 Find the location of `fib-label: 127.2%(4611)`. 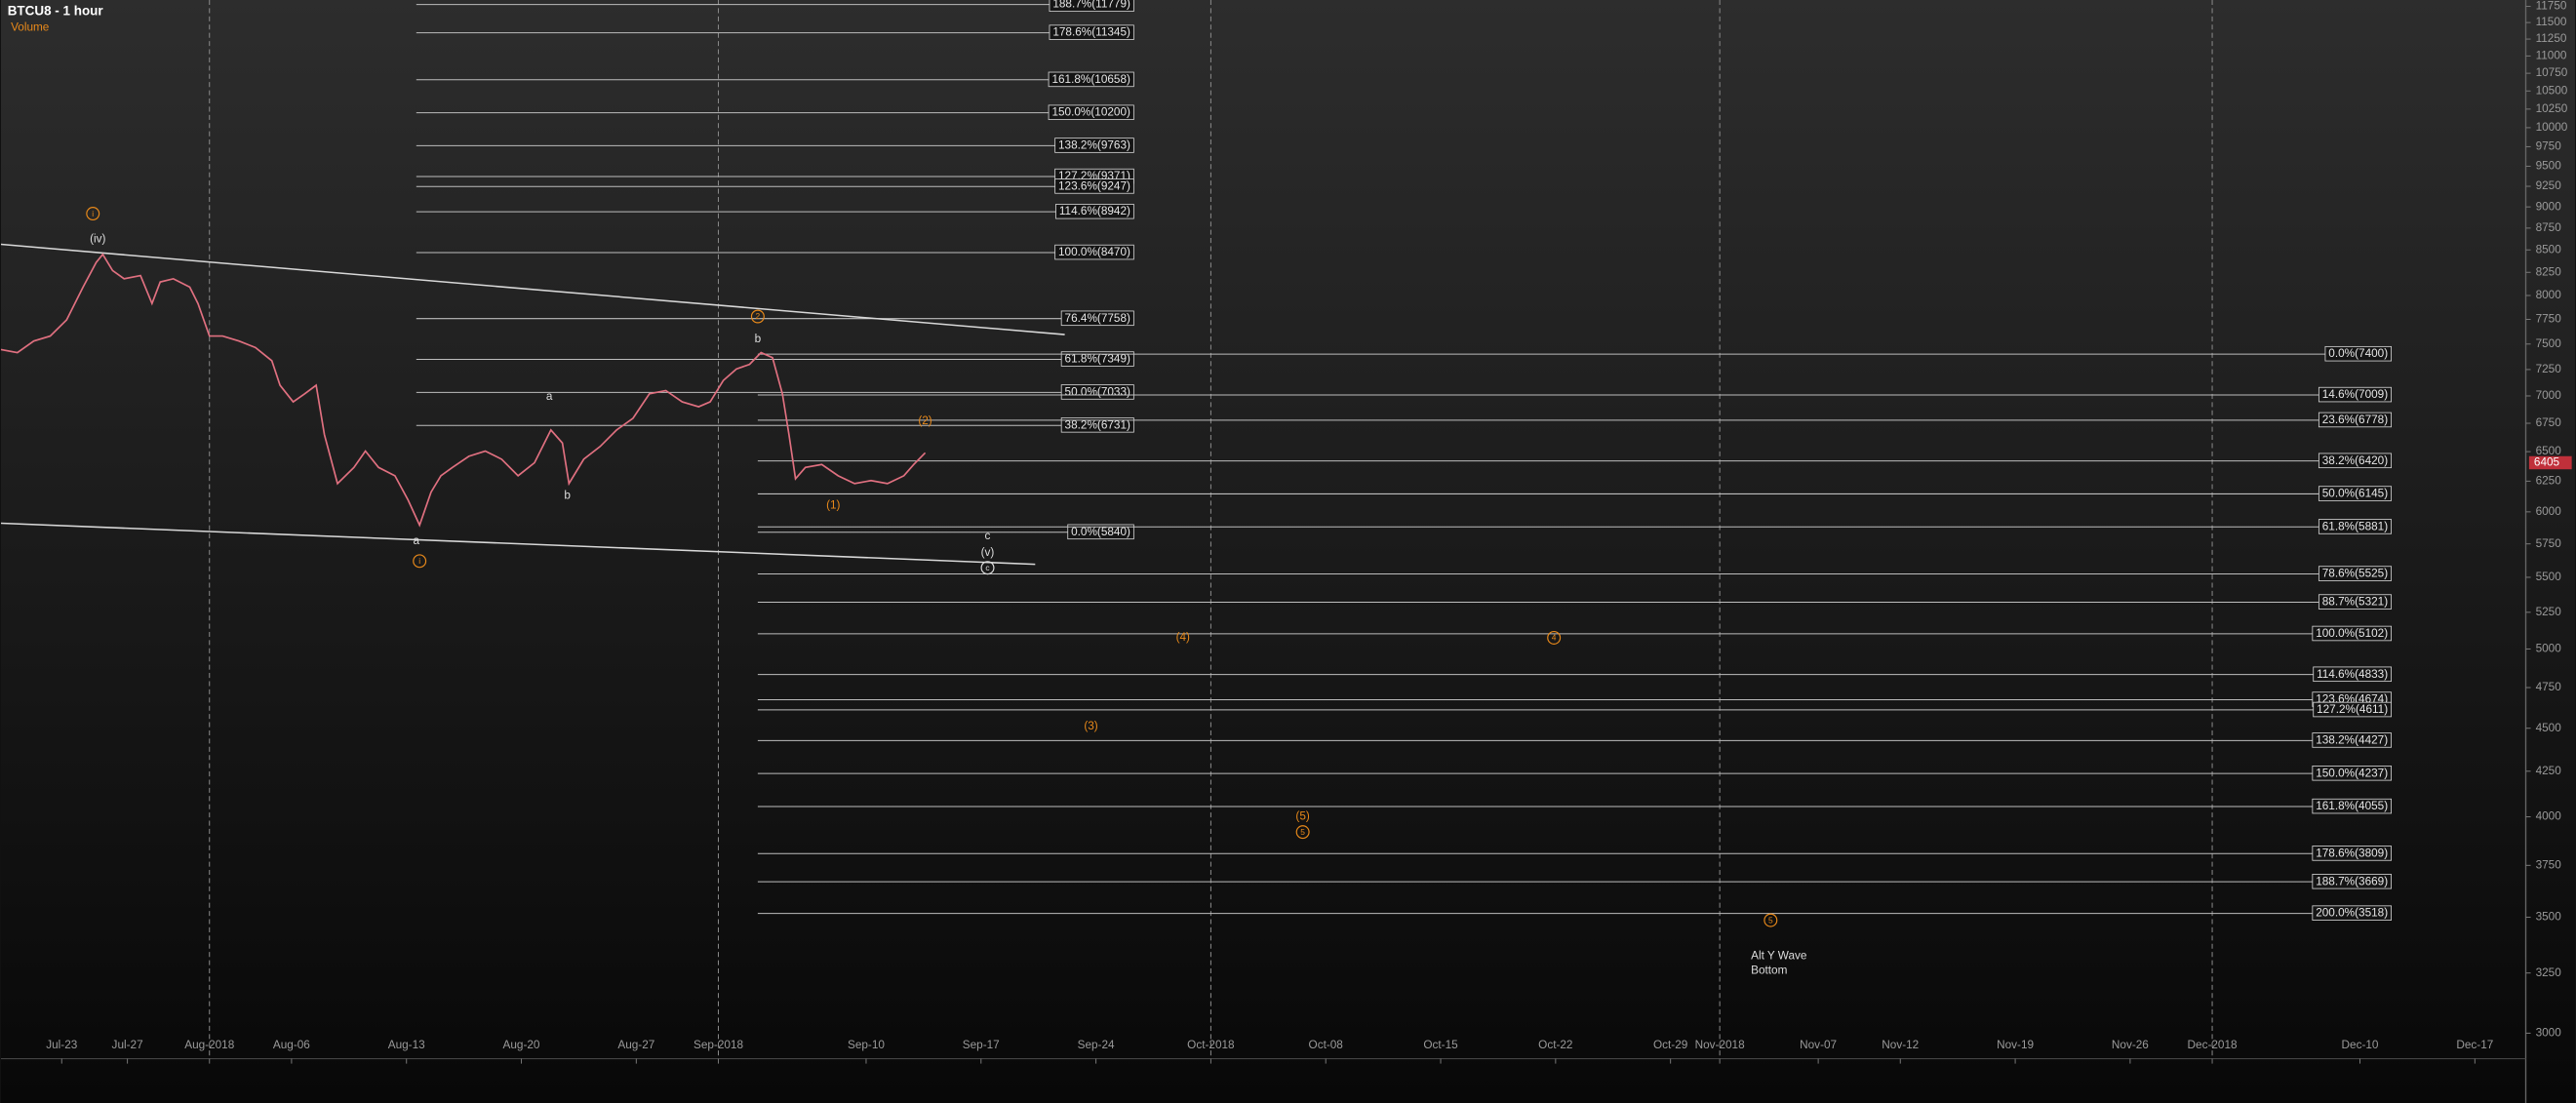

fib-label: 127.2%(4611) is located at coordinates (2352, 709).